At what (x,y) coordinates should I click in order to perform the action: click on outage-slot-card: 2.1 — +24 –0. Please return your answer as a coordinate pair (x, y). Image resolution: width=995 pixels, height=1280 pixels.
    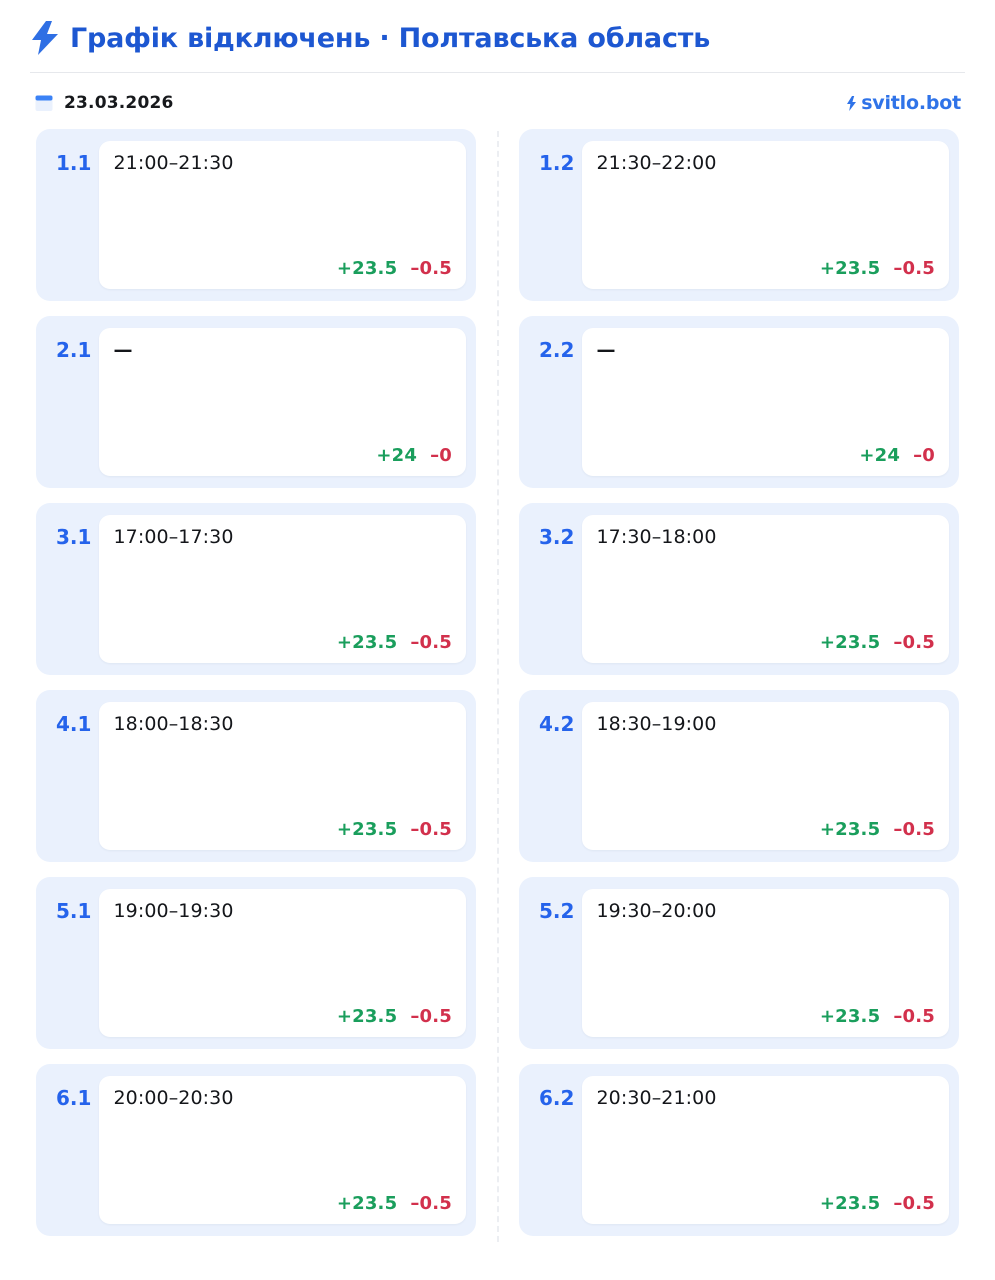
    Looking at the image, I should click on (256, 402).